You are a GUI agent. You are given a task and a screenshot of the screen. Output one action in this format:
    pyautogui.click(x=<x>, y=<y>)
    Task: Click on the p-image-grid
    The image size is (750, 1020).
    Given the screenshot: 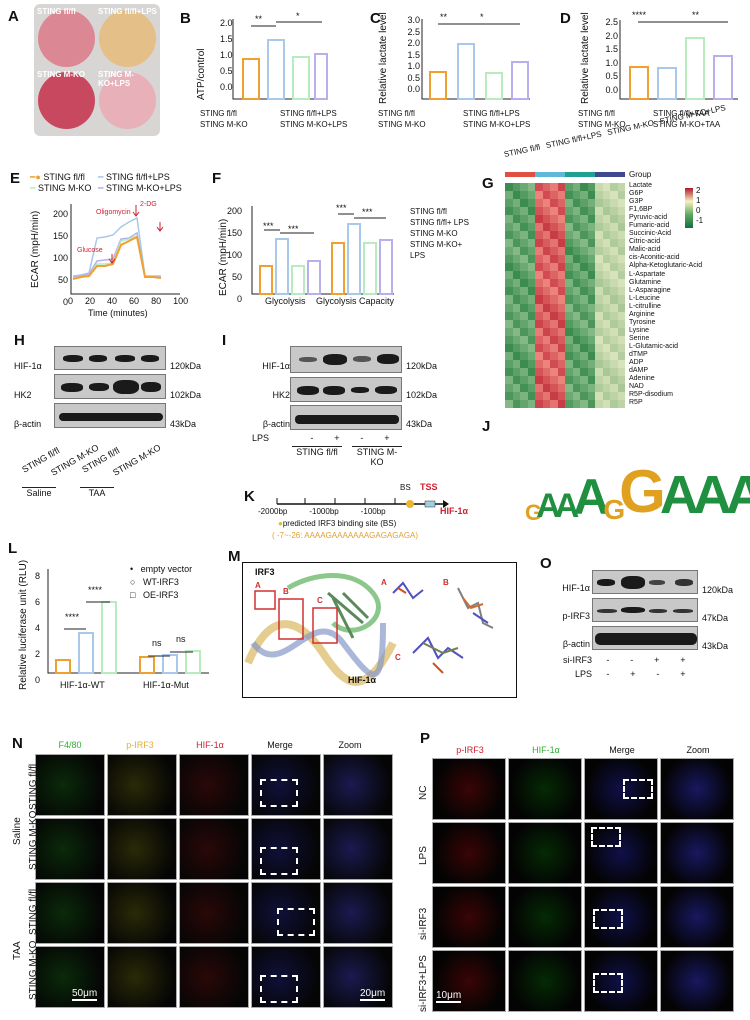 What is the action you would take?
    pyautogui.click(x=587, y=889)
    